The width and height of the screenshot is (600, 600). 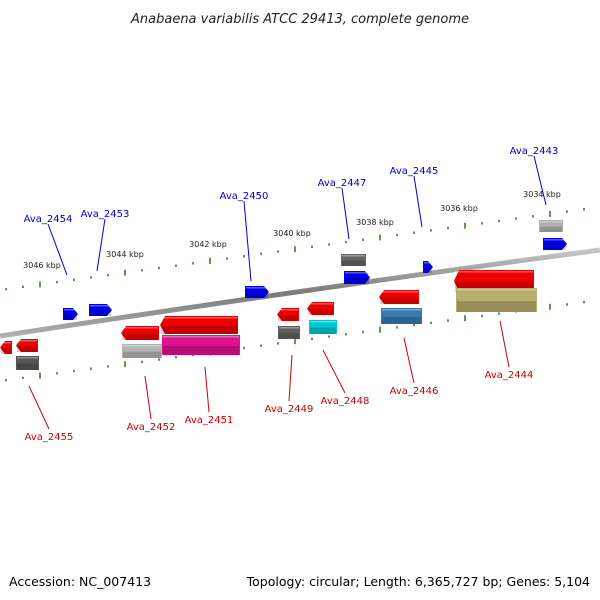 I want to click on forward-gene-label: Ava_2454, so click(x=48, y=219).